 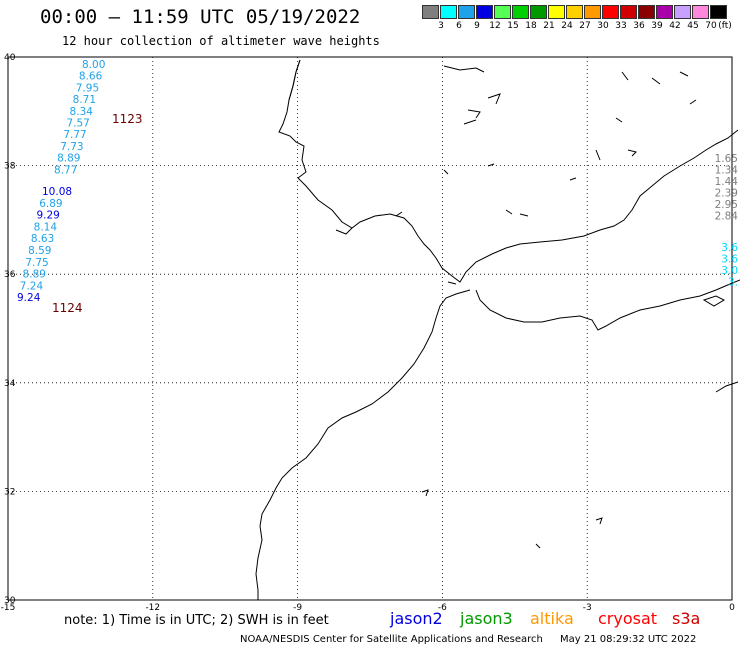 What do you see at coordinates (93, 65) in the screenshot?
I see `wave-height-label: 8.00` at bounding box center [93, 65].